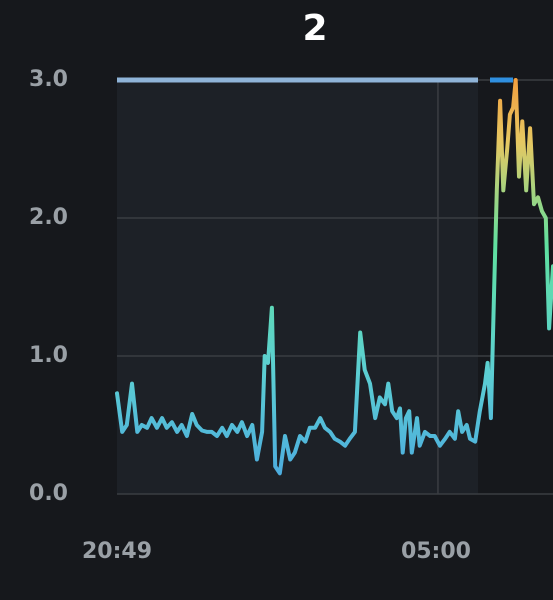 This screenshot has height=600, width=553. I want to click on y-tick-label: 3.0, so click(48, 79).